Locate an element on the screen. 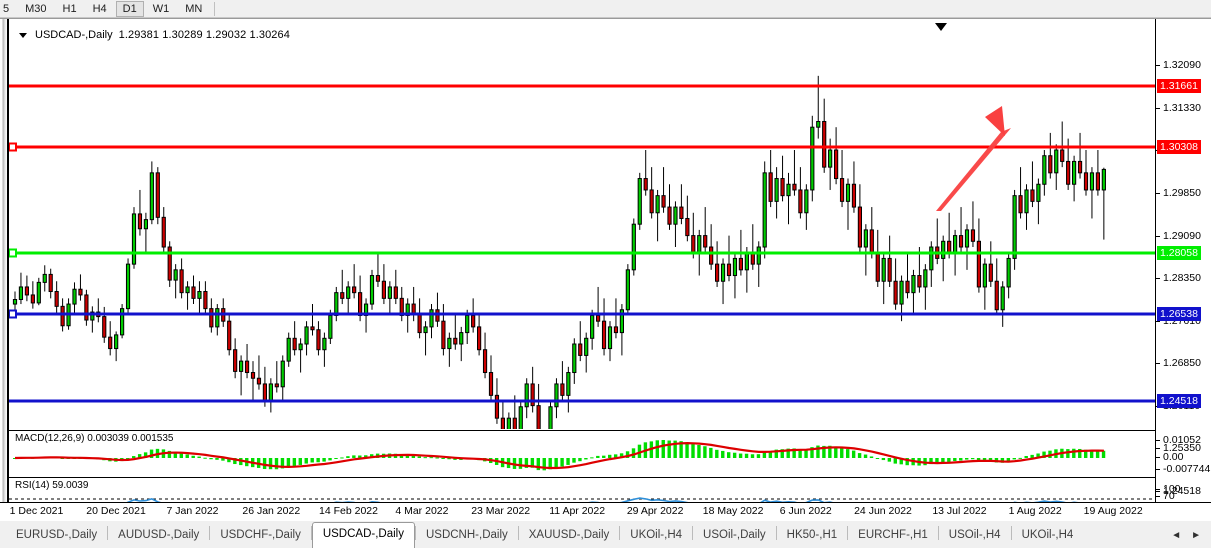  time-axis-label: 1 Dec 2021 is located at coordinates (36, 511).